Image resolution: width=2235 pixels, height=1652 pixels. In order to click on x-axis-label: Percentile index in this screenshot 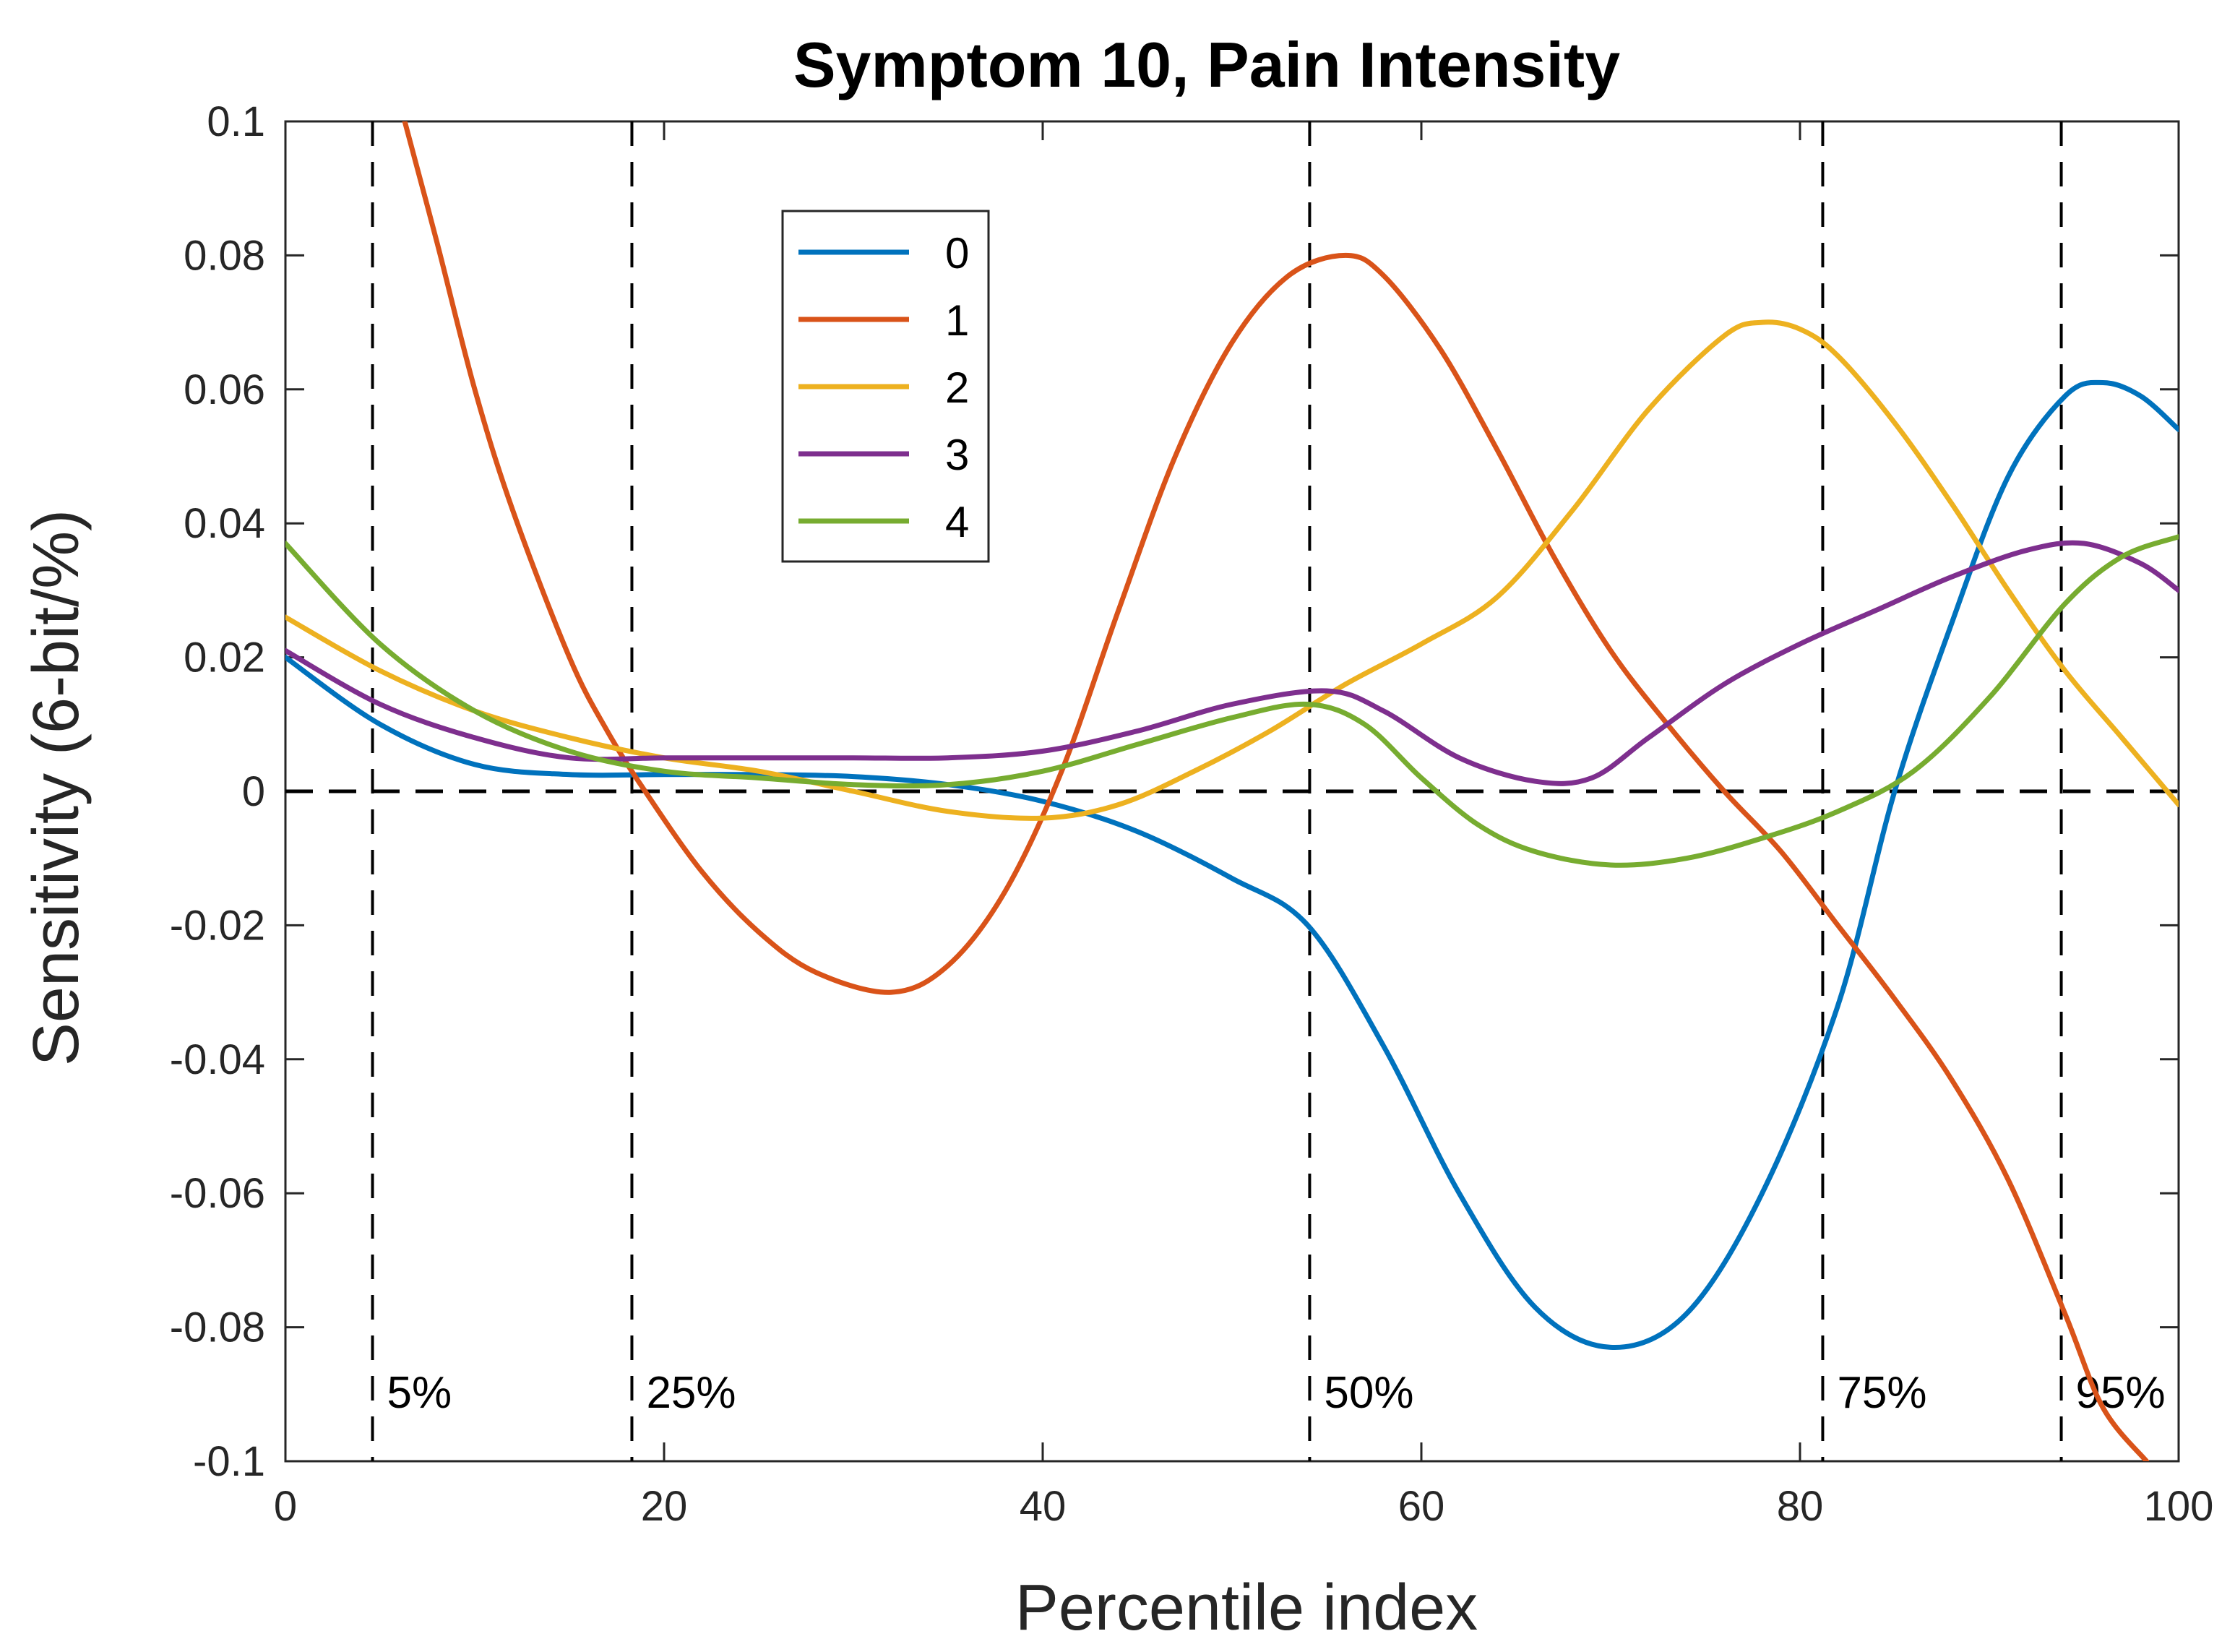, I will do `click(1246, 1608)`.